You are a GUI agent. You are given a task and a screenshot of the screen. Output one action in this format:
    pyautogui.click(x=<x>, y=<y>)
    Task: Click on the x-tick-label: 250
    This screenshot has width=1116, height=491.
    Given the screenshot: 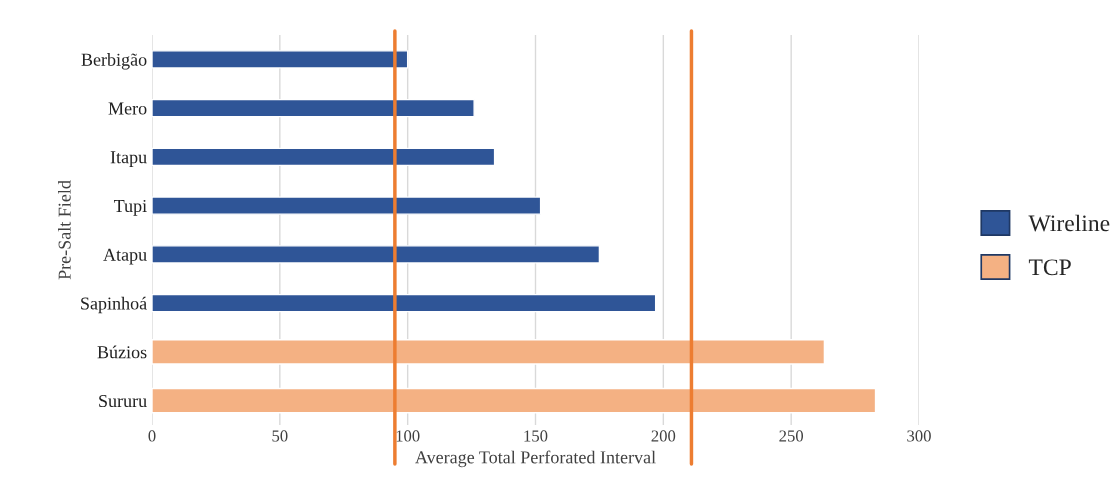 What is the action you would take?
    pyautogui.click(x=791, y=436)
    